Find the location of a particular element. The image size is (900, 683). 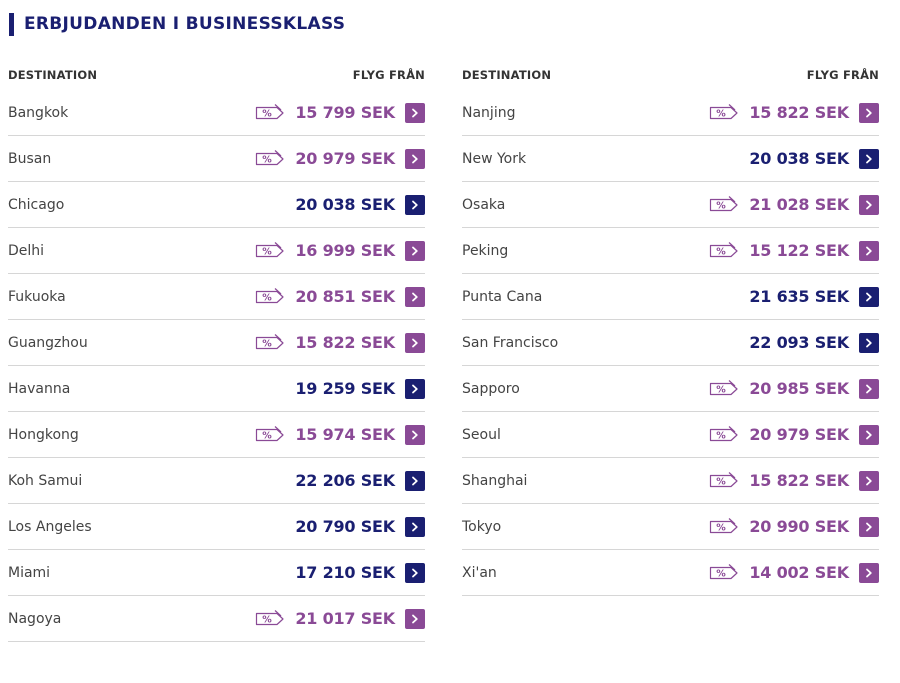

offer-row: Hongkong % 15 974 SEK is located at coordinates (216, 435).